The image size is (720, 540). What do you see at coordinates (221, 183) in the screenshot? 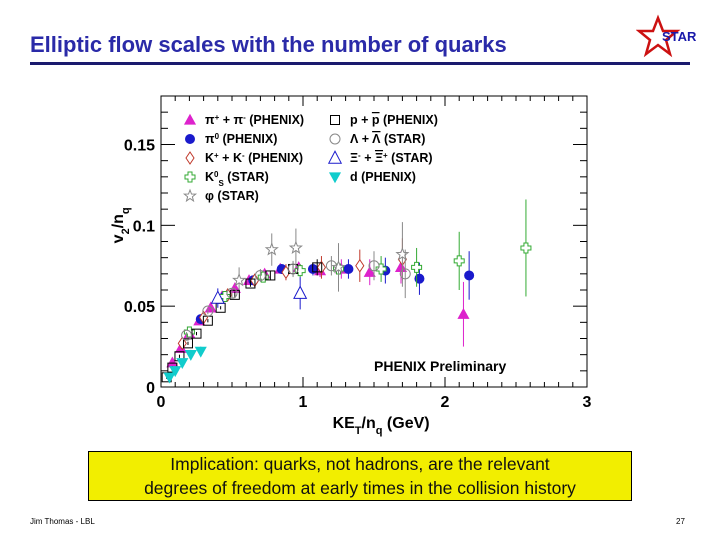
I see `legend-label-part: S` at bounding box center [221, 183].